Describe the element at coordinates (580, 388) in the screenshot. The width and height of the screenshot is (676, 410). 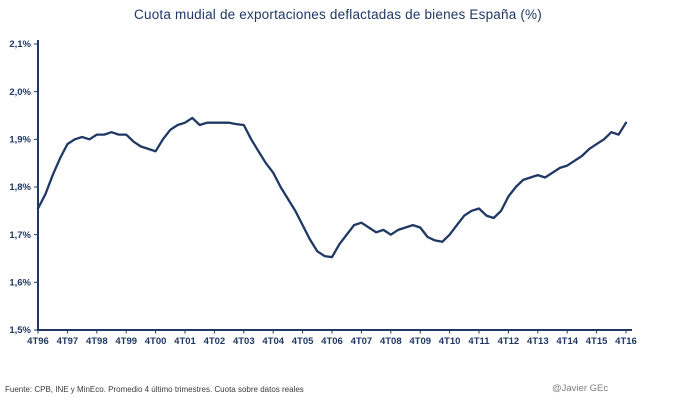
I see `credit-handle: @Javier GEc` at that location.